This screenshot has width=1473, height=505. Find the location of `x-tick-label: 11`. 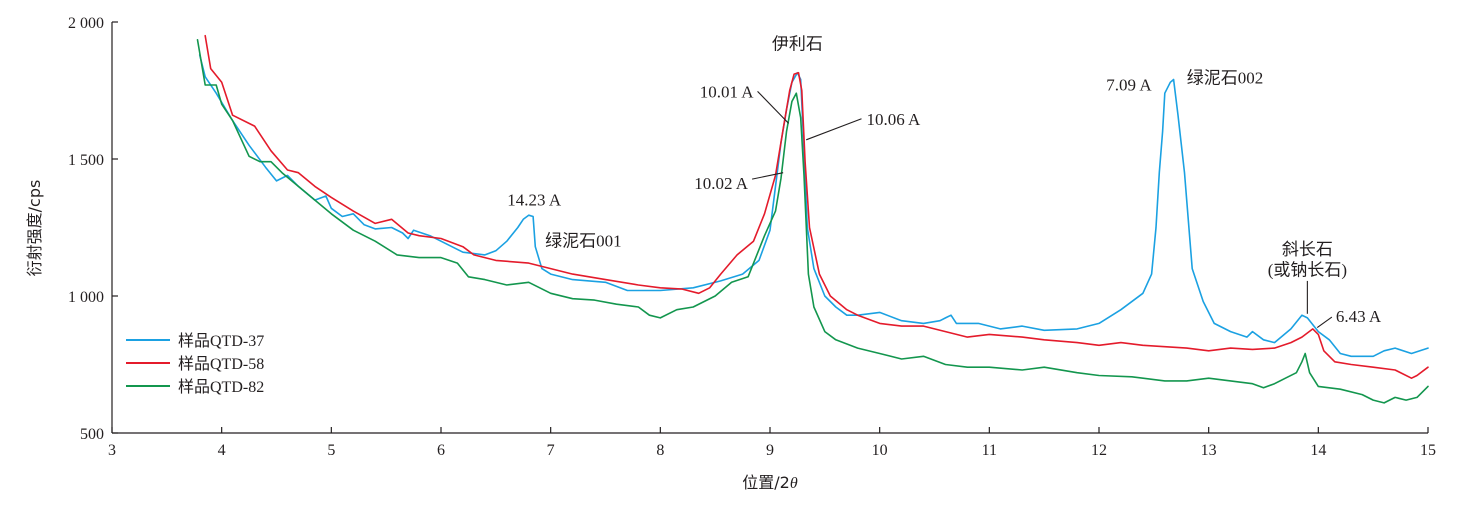

x-tick-label: 11 is located at coordinates (989, 450).